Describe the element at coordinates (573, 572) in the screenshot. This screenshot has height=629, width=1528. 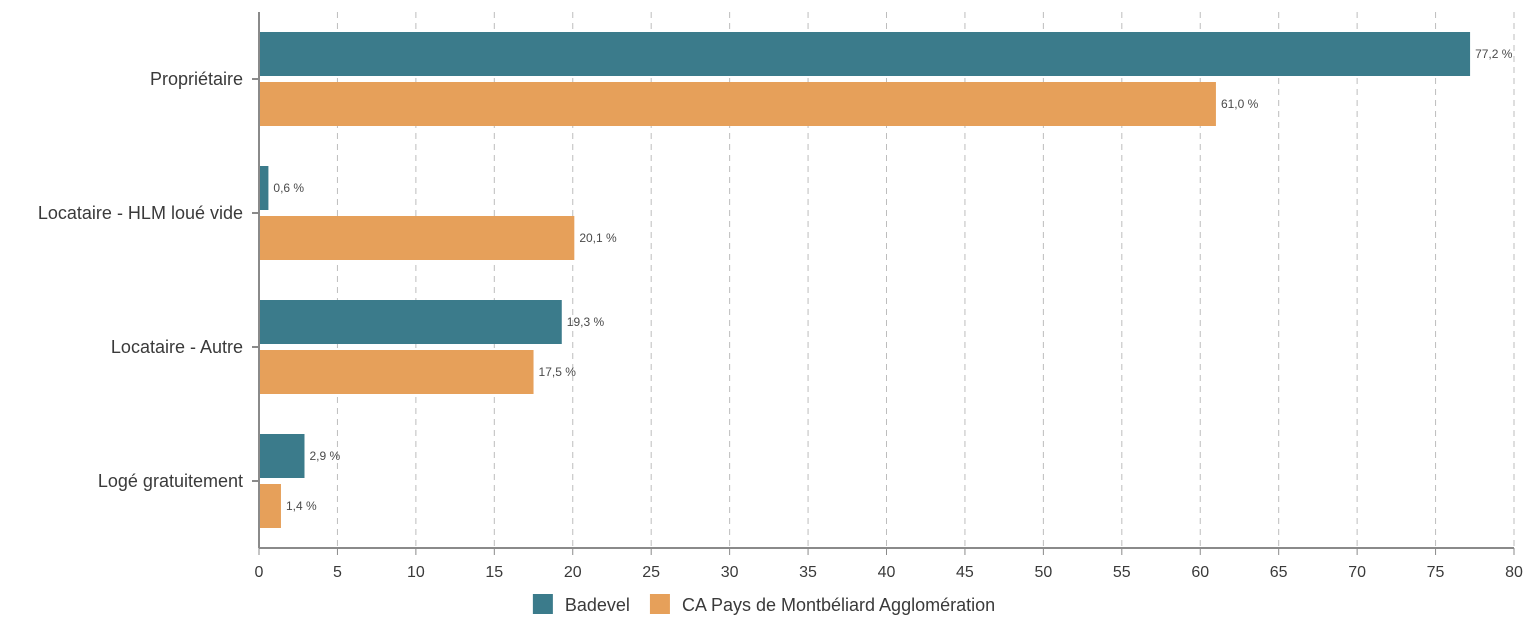
I see `x-tick-label: 20` at that location.